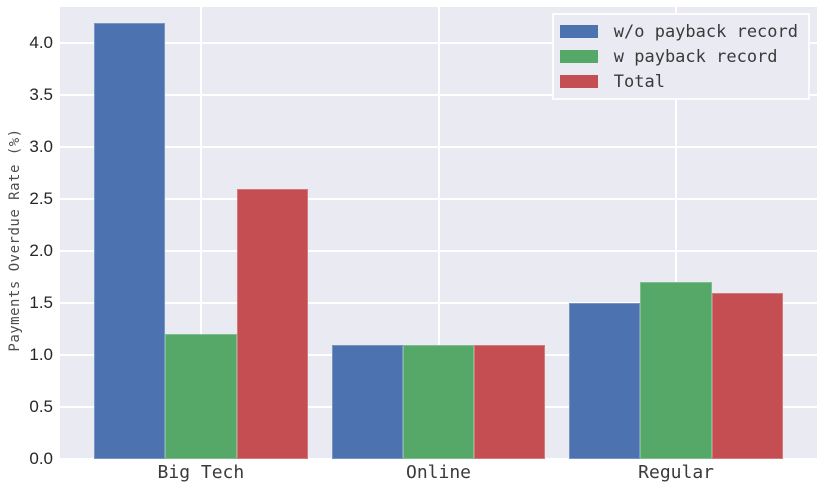  Describe the element at coordinates (510, 401) in the screenshot. I see `bar-total-online` at that location.